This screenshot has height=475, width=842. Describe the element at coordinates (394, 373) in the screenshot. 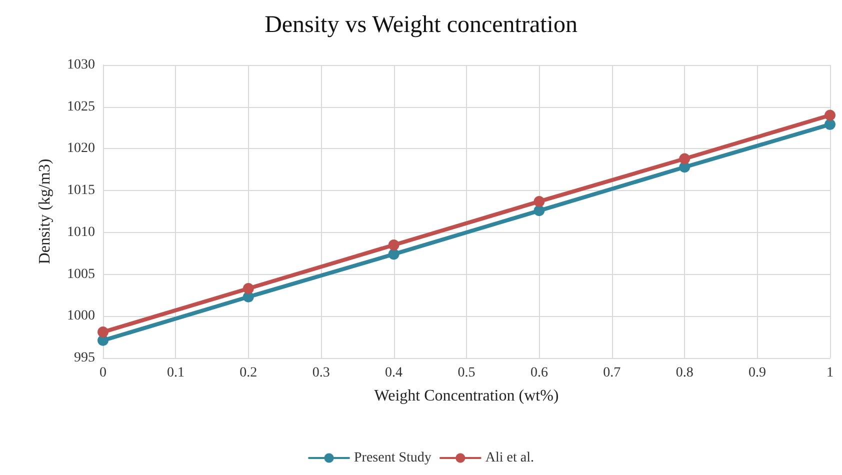

I see `x-tick-label: 0.4` at that location.